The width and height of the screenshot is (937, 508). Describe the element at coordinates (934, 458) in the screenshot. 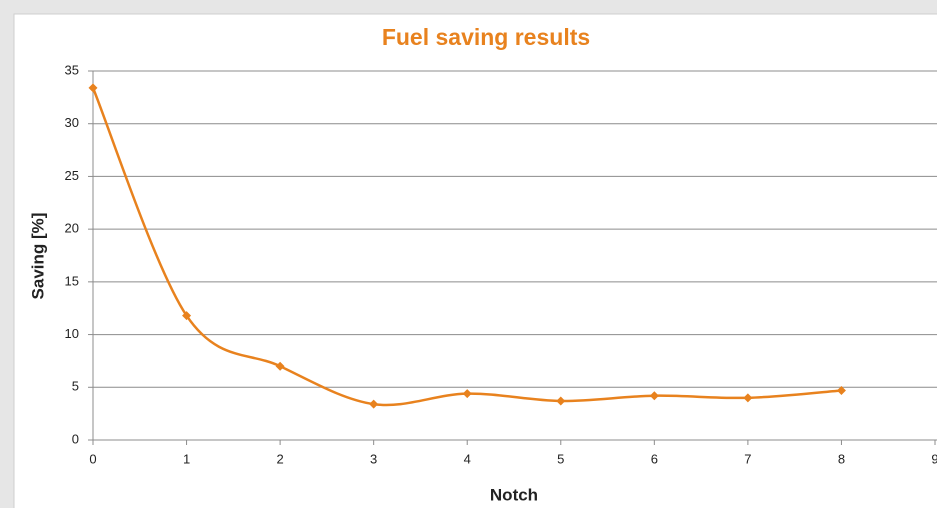

I see `x-tick-label: 9` at that location.